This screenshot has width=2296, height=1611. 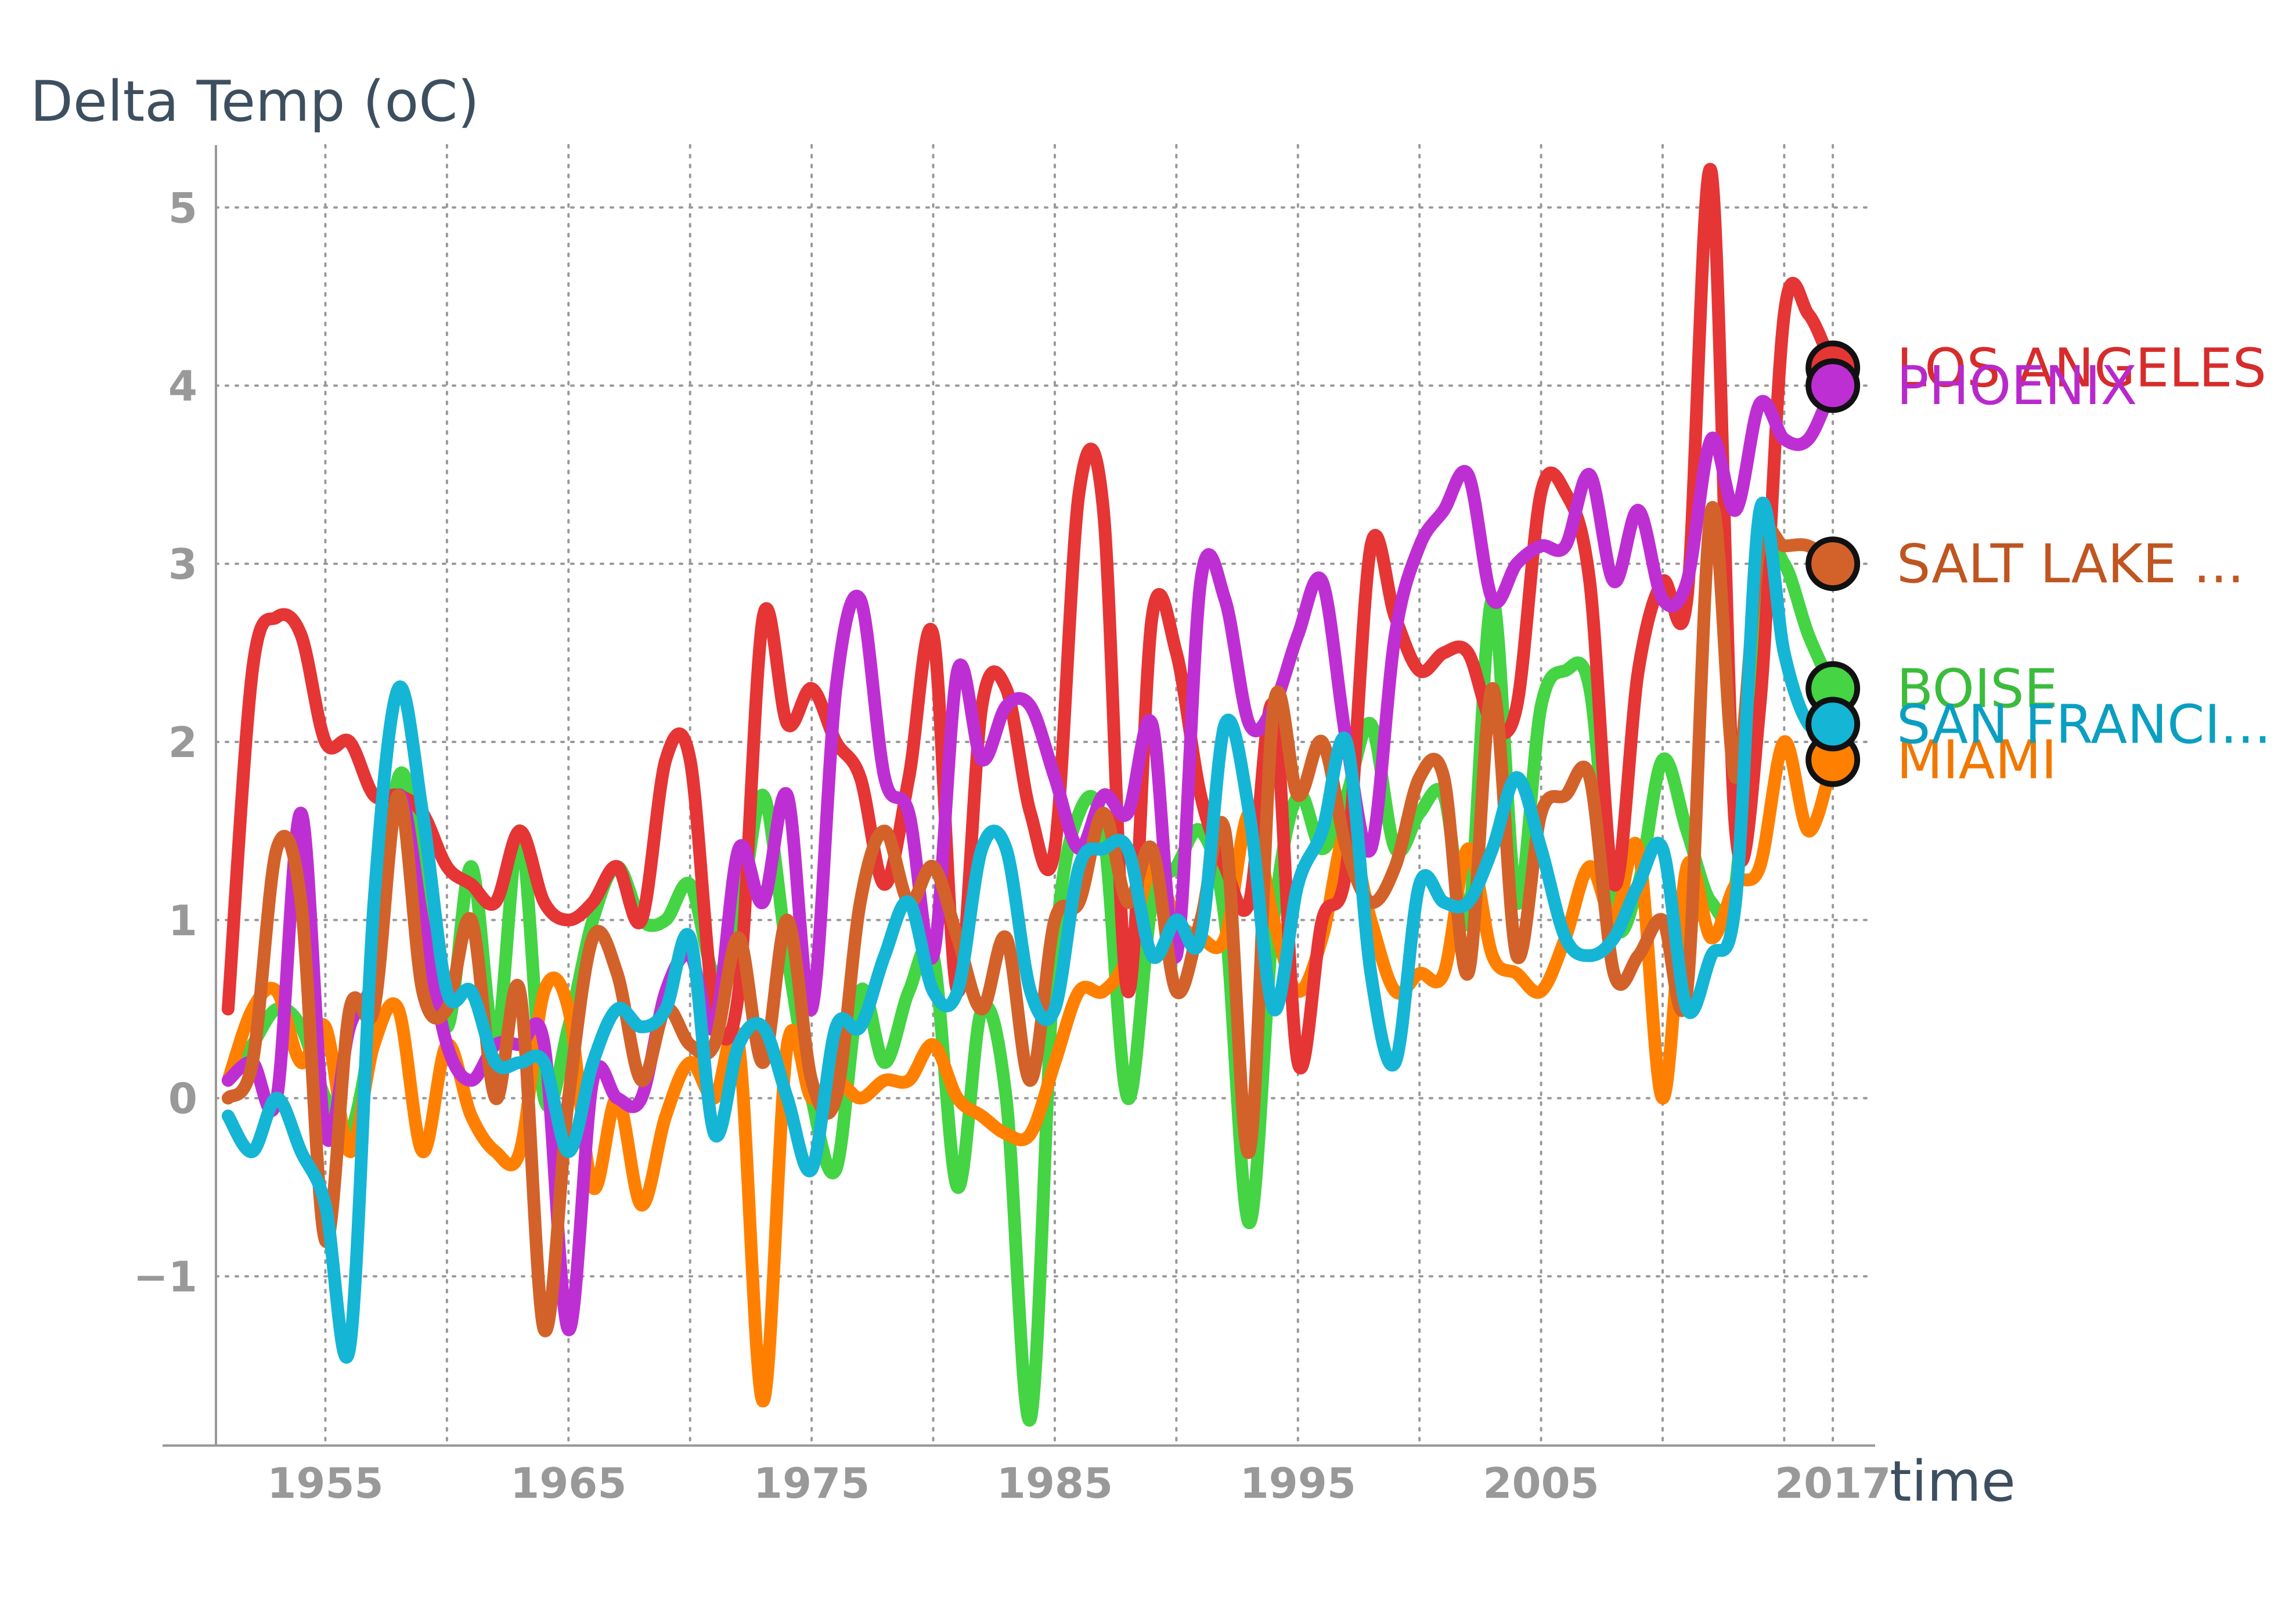 What do you see at coordinates (1833, 724) in the screenshot?
I see `series-end-marker-san-francisco` at bounding box center [1833, 724].